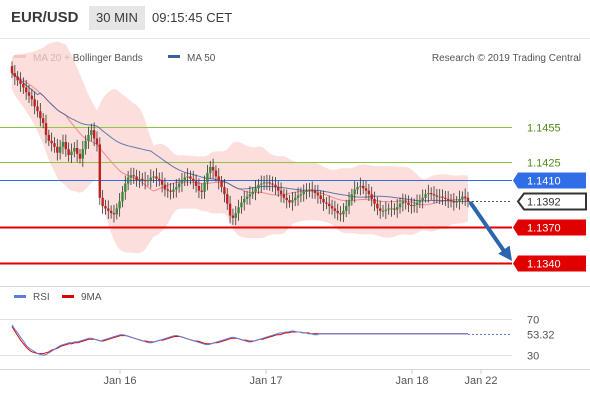 The image size is (590, 400). I want to click on level-label-1.1410: 1.1410, so click(544, 182).